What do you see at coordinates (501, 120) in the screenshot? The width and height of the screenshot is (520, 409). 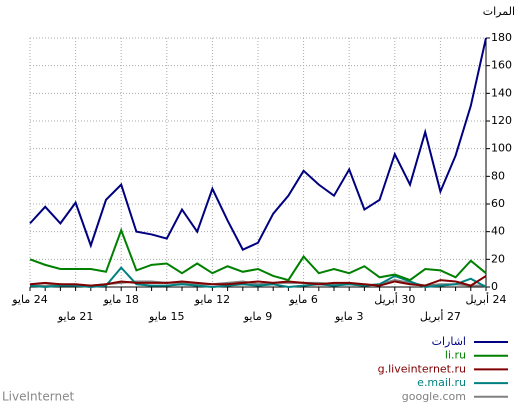 I see `y-tick-label: 120` at bounding box center [501, 120].